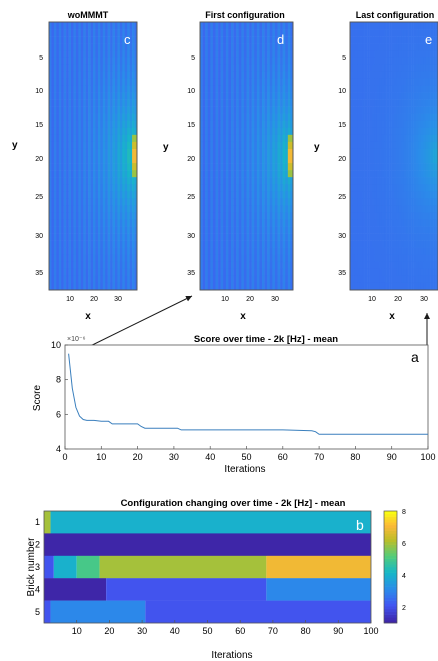  Describe the element at coordinates (98, 612) in the screenshot. I see `heatmap-cell` at that location.